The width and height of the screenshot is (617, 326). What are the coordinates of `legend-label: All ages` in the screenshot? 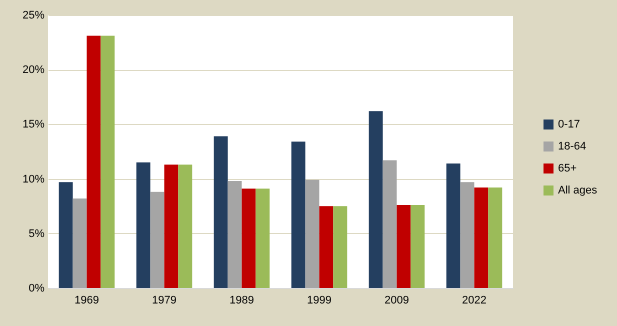 It's located at (578, 190).